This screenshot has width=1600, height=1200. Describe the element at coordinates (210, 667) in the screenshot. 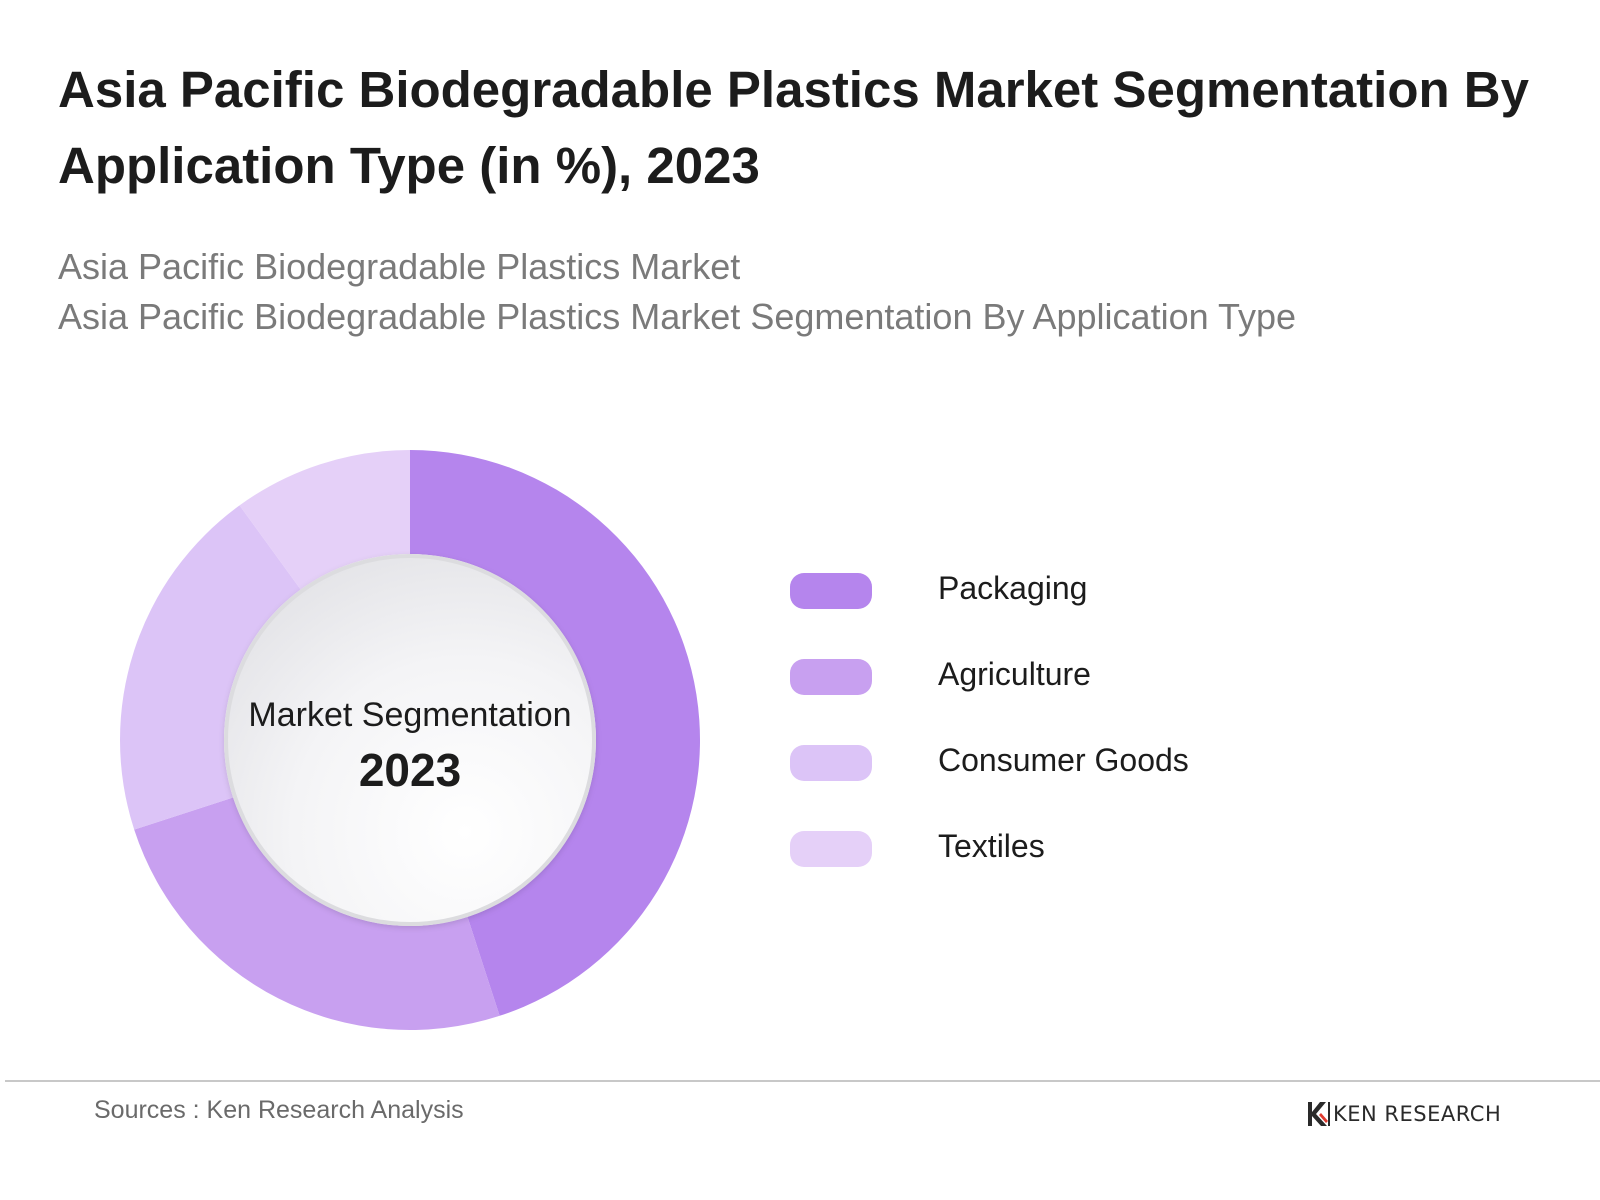

I see `slice-consumer-goods` at that location.